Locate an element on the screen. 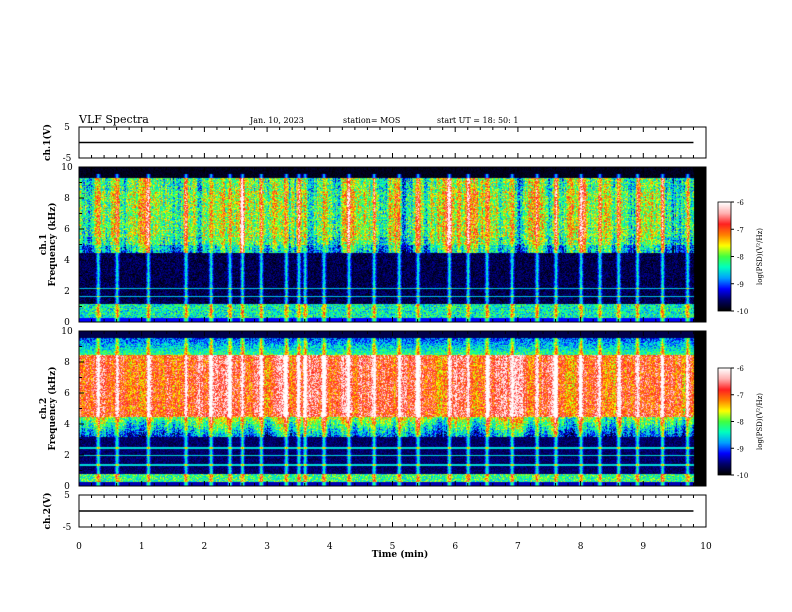 This screenshot has width=792, height=612. panel-ch1-voltage: 5 -5 ch.1(V) is located at coordinates (374, 143).